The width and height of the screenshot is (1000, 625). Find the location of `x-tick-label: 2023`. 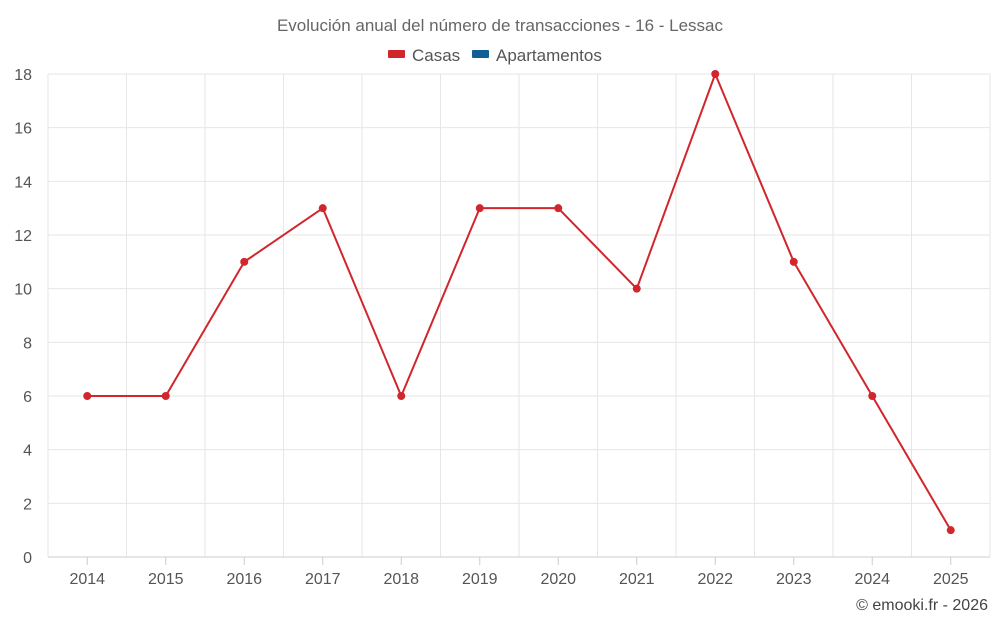

x-tick-label: 2023 is located at coordinates (794, 579).